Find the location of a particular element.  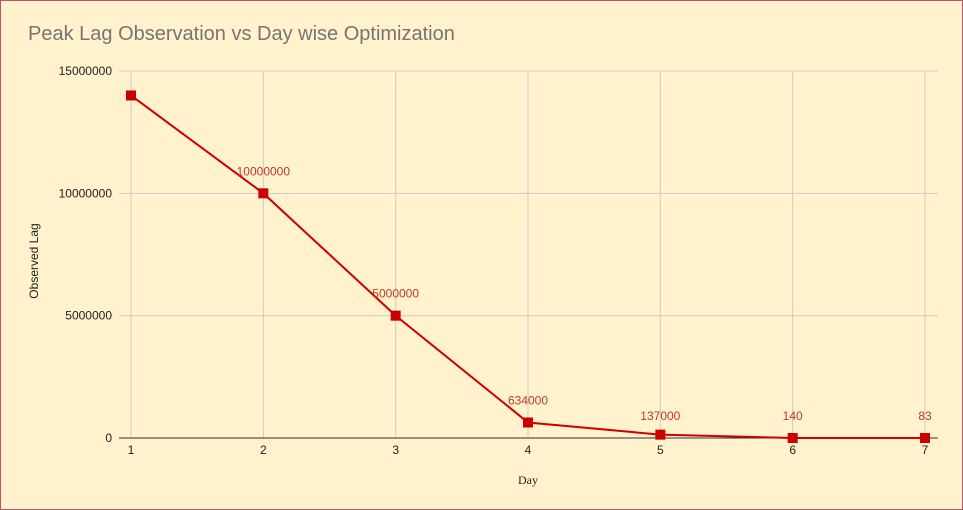

y-tick-label: 10000000 is located at coordinates (86, 193).